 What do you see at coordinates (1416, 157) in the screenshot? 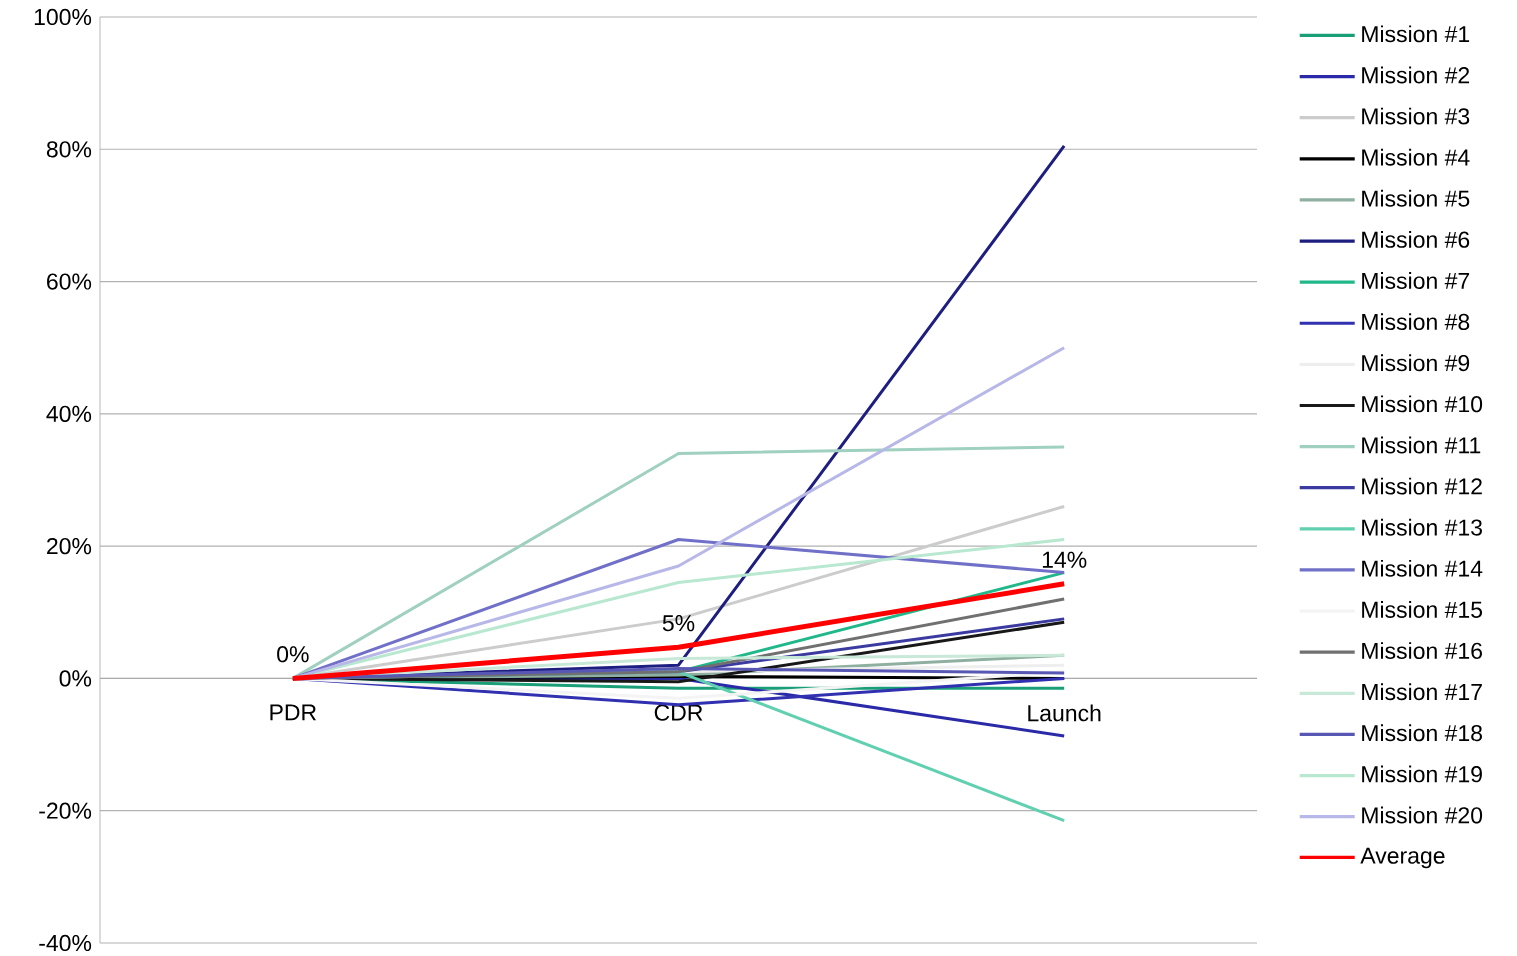
I see `legend-label: Mission #4` at bounding box center [1416, 157].